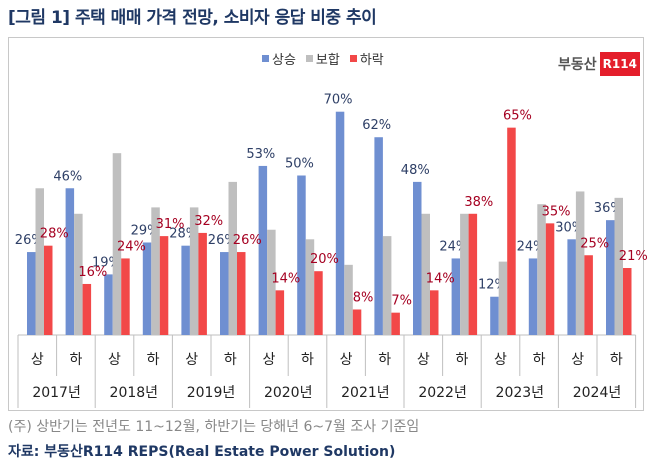 The width and height of the screenshot is (658, 465). I want to click on data-label: 46%, so click(67, 176).